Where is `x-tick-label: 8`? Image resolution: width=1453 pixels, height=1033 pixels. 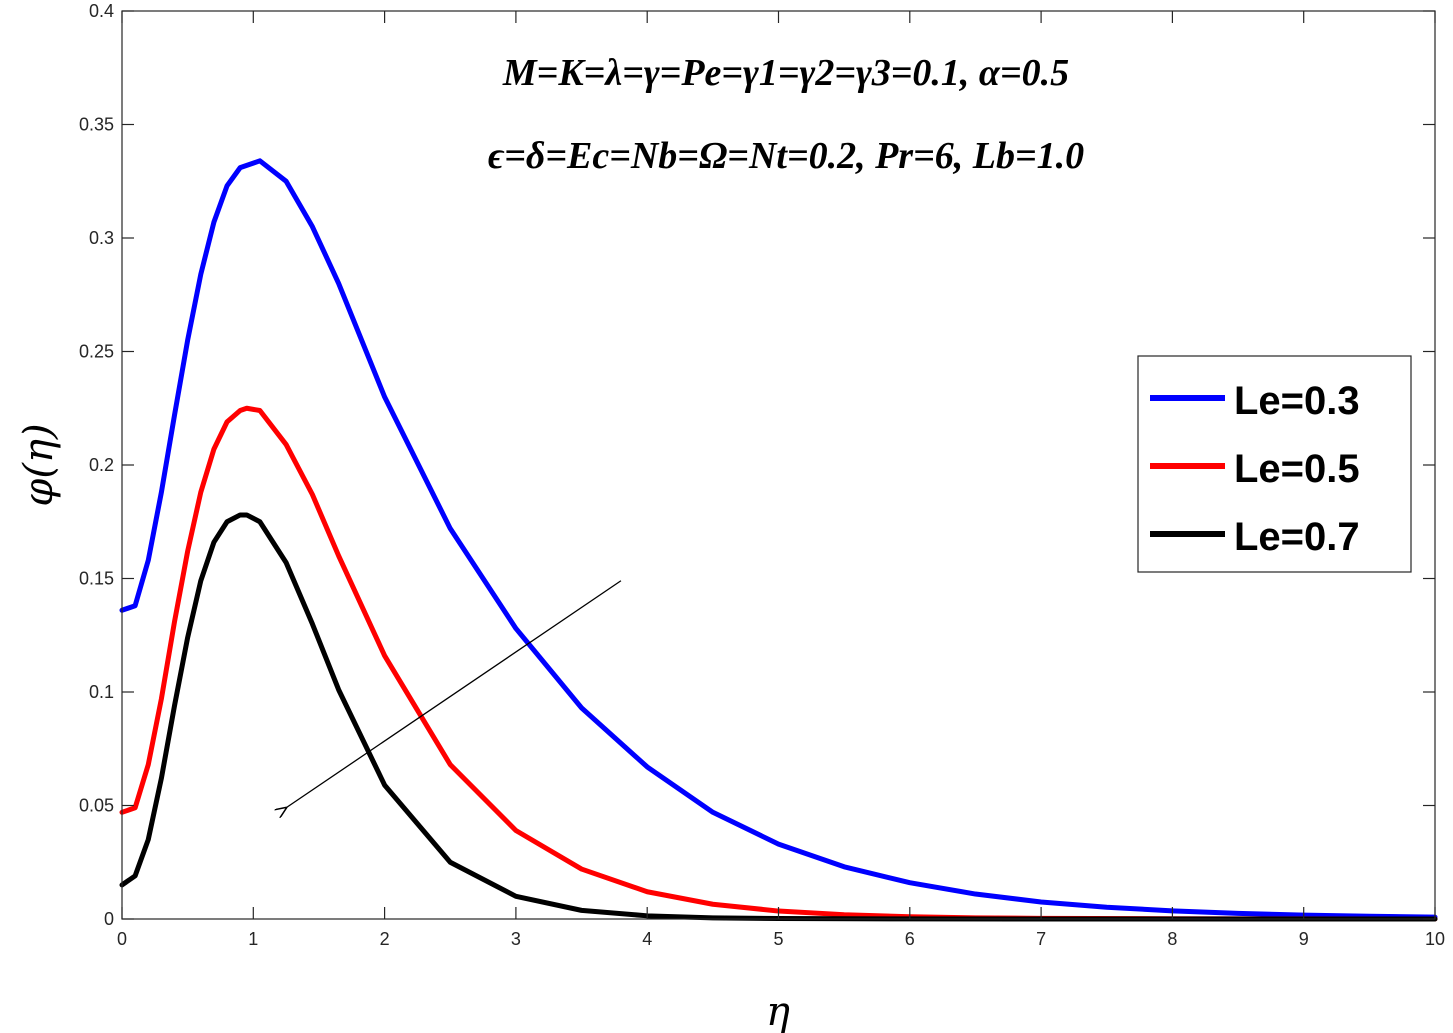
x-tick-label: 8 is located at coordinates (1172, 939).